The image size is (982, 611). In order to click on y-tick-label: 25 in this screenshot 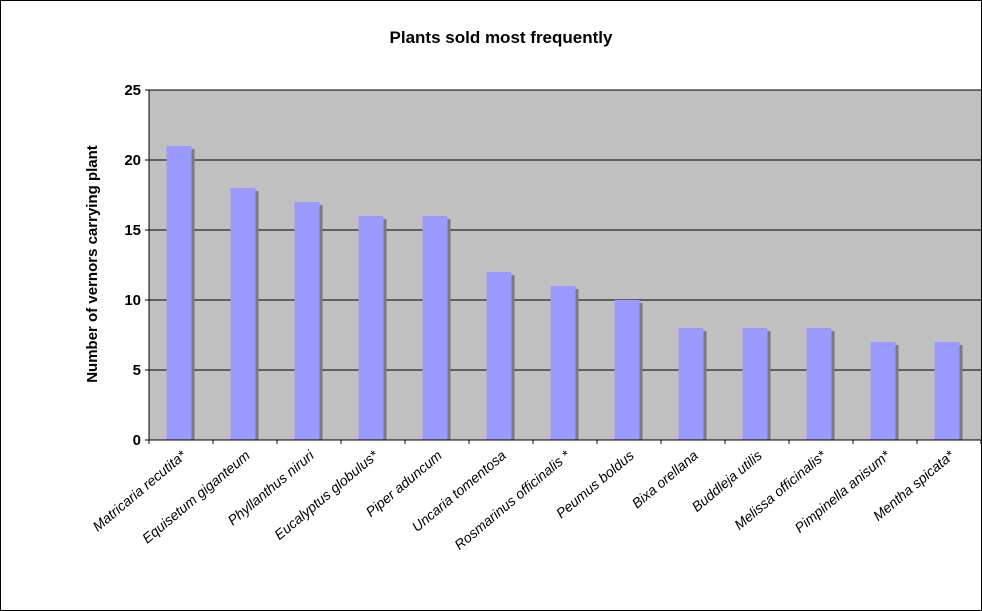, I will do `click(132, 90)`.